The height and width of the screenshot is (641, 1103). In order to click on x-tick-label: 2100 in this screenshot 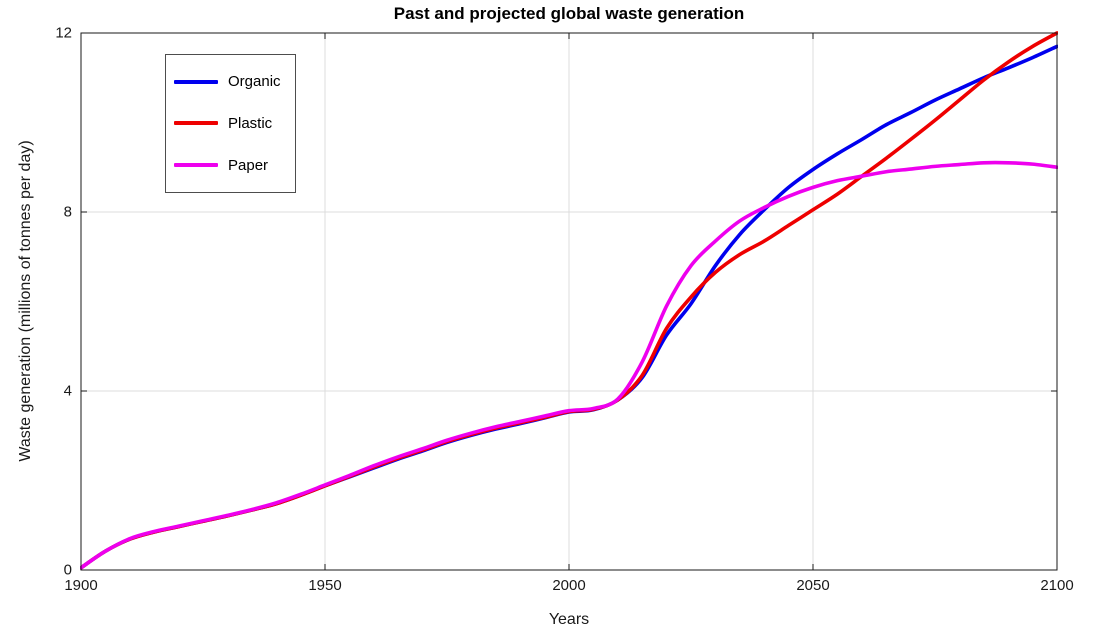, I will do `click(1057, 585)`.